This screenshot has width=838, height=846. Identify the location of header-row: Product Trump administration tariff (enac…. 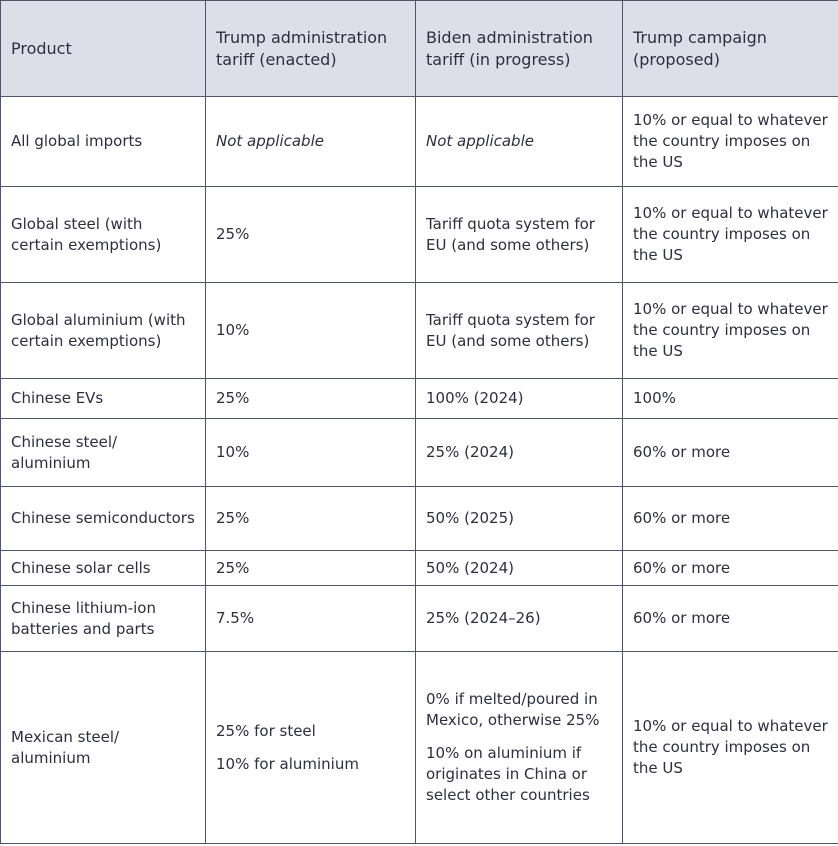
(419, 48).